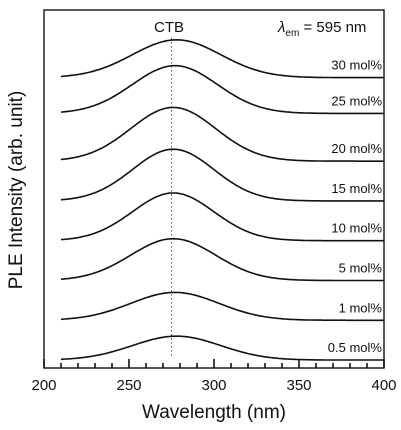 The height and width of the screenshot is (430, 401). Describe the element at coordinates (214, 412) in the screenshot. I see `x-axis-label: Wavelength (nm)` at that location.